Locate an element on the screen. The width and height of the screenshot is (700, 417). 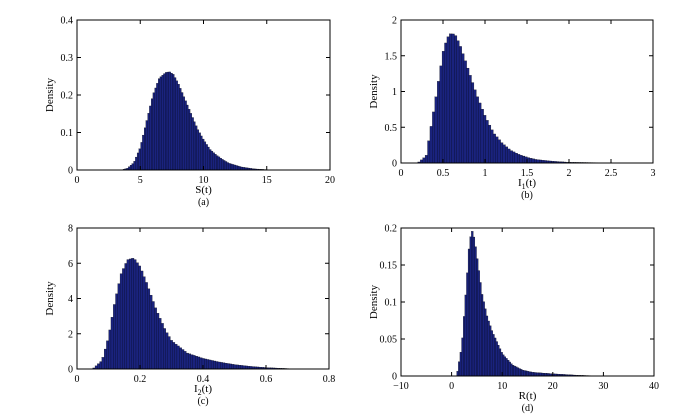
x-tick-label: 0.4 is located at coordinates (203, 379).